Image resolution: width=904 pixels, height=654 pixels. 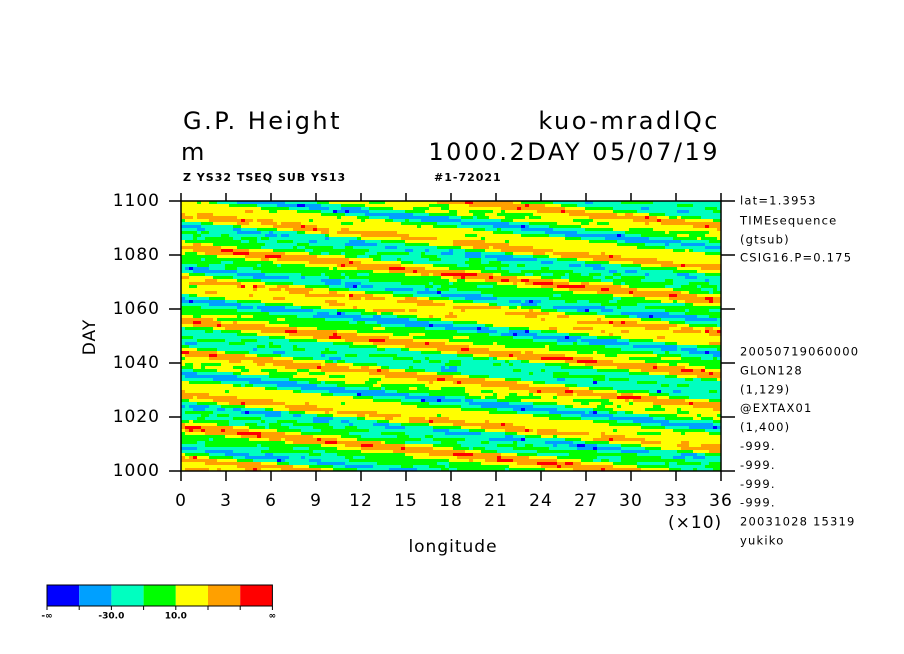 I want to click on note: -999., so click(x=758, y=484).